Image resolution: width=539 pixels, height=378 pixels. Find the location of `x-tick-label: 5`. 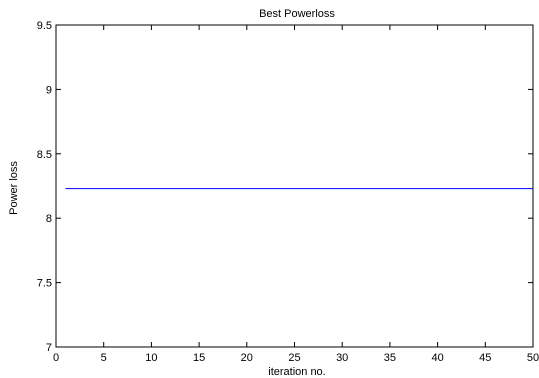

x-tick-label: 5 is located at coordinates (104, 358).